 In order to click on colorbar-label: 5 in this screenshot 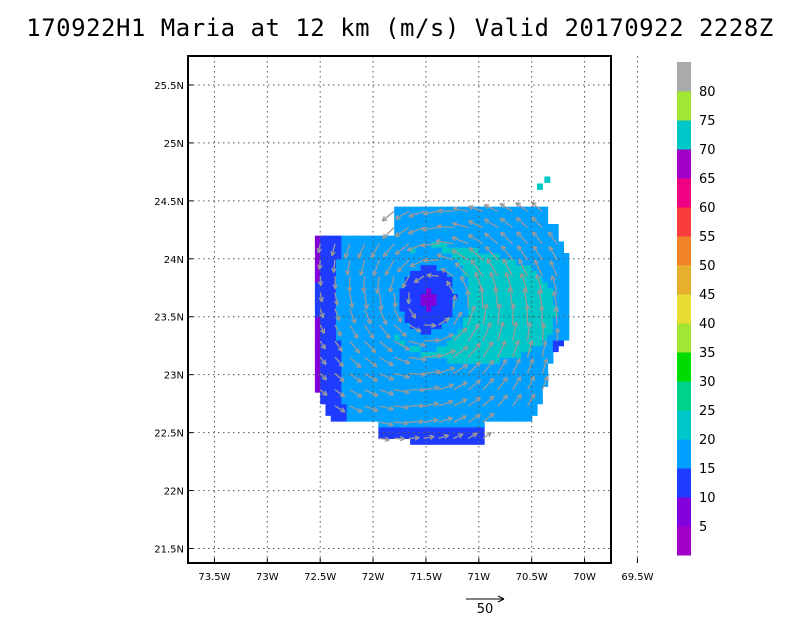, I will do `click(703, 527)`.